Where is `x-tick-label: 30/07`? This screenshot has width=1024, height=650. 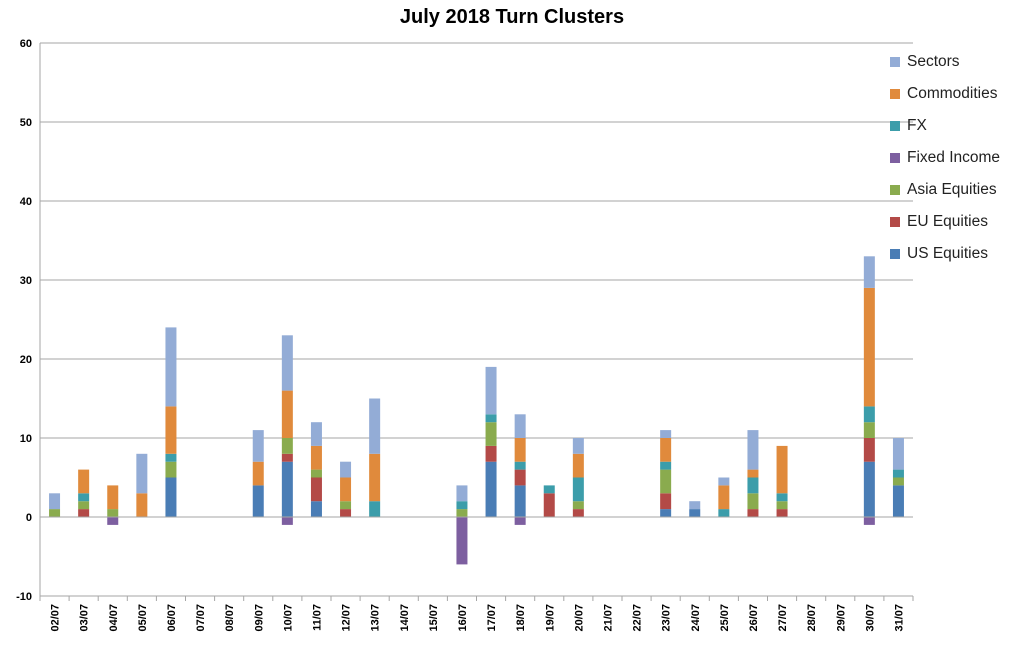 x-tick-label: 30/07 is located at coordinates (870, 618).